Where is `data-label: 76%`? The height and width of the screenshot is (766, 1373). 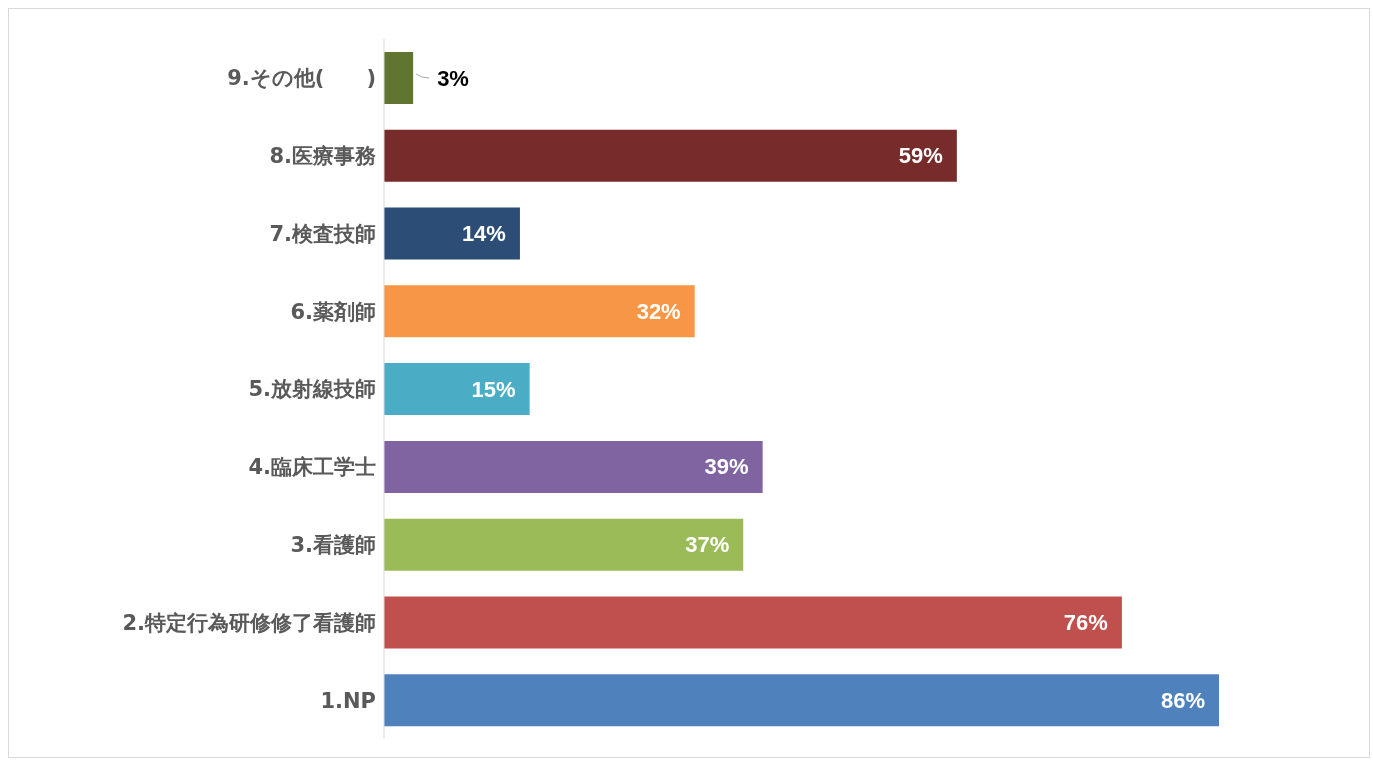 data-label: 76% is located at coordinates (1085, 622).